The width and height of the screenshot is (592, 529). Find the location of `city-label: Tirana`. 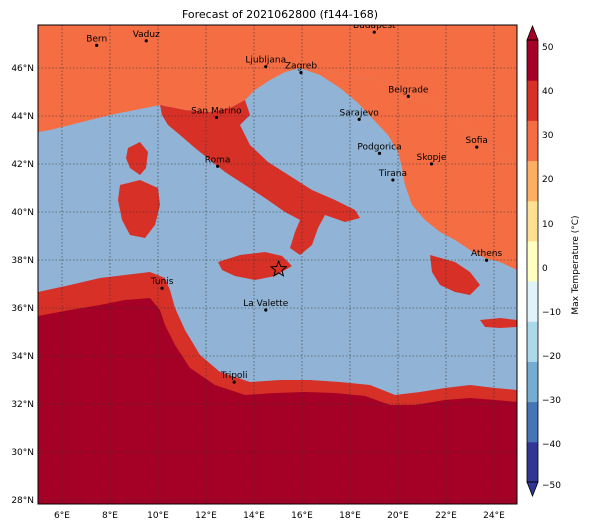

city-label: Tirana is located at coordinates (392, 174).